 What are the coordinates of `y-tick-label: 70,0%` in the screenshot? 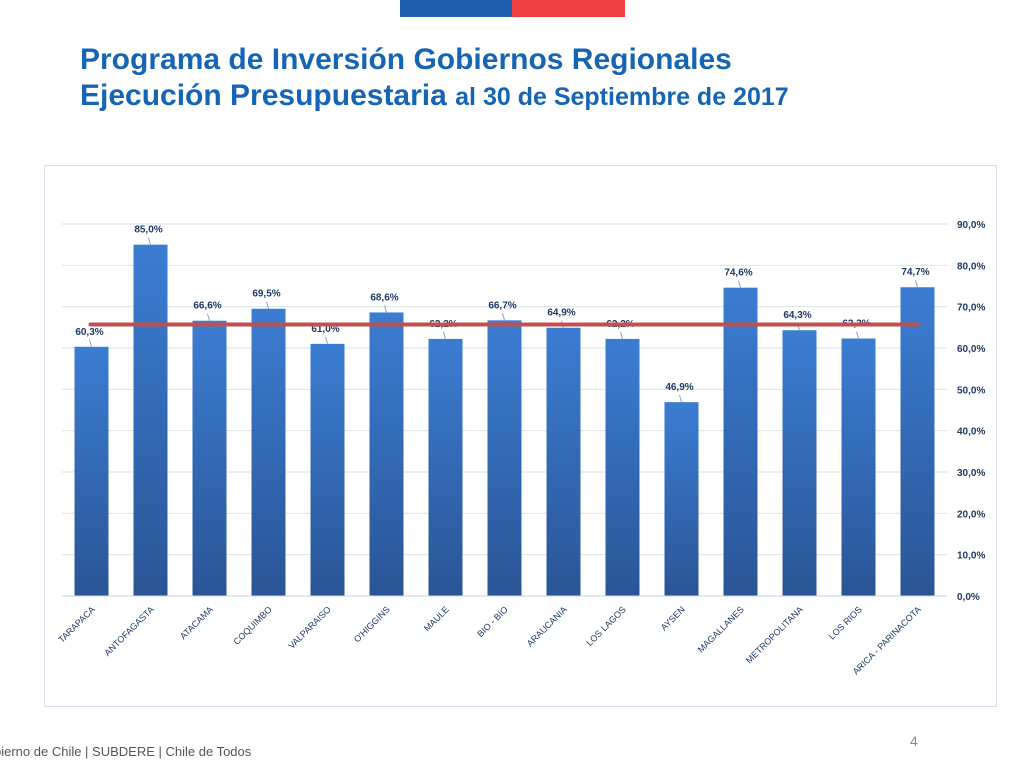 It's located at (971, 308).